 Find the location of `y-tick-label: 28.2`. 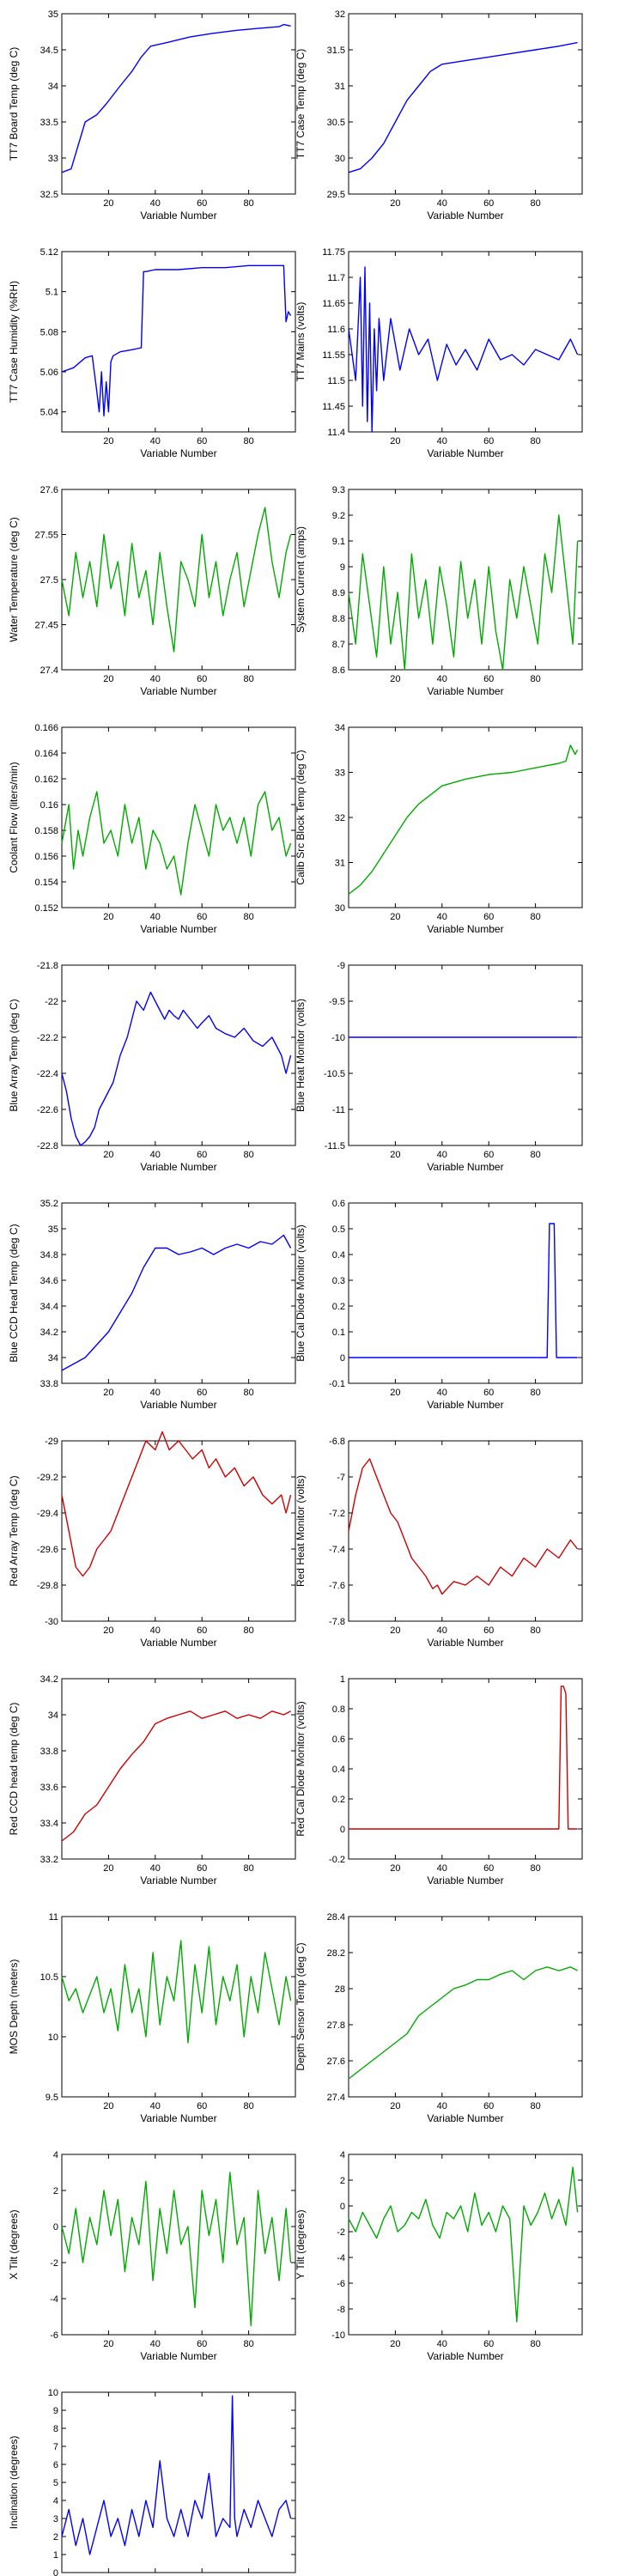

y-tick-label: 28.2 is located at coordinates (336, 1953).